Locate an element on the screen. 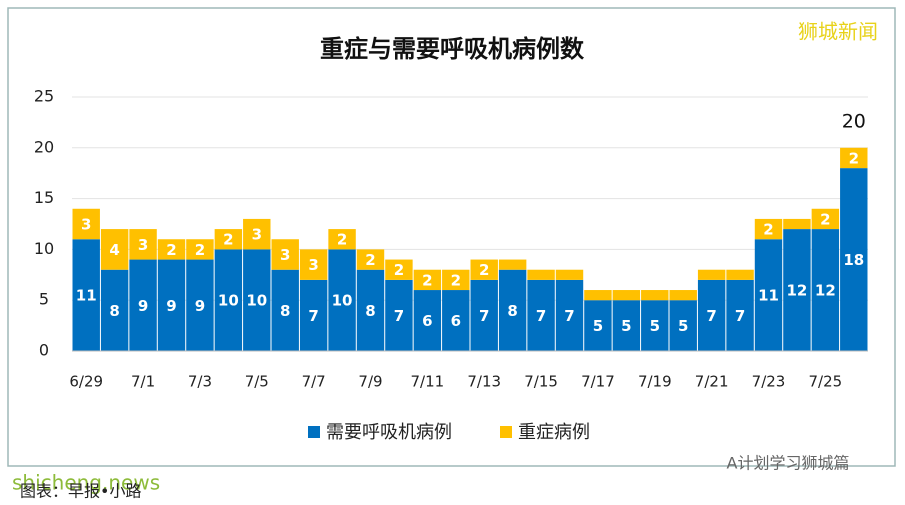  data-label: 18 is located at coordinates (853, 260).